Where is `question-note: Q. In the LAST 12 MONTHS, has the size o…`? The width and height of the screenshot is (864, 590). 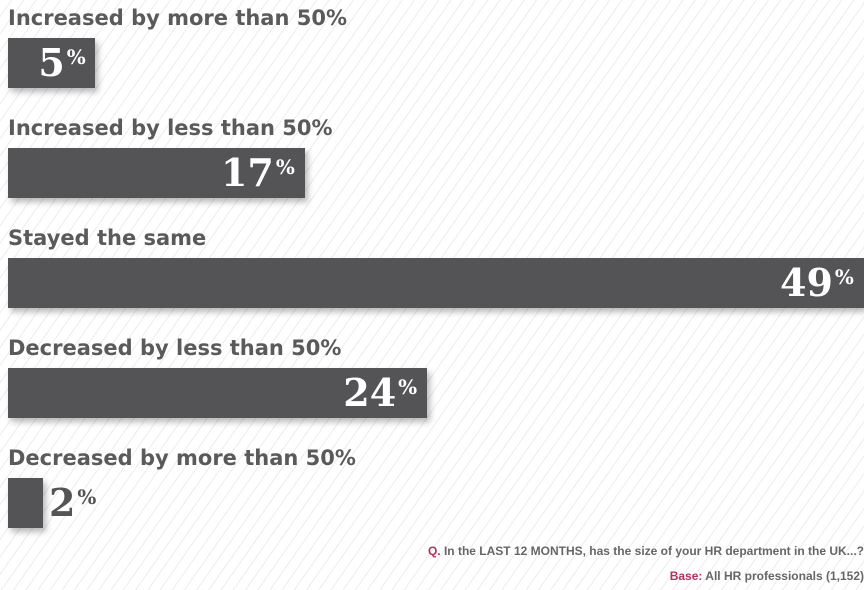
question-note: Q. In the LAST 12 MONTHS, has the size o… is located at coordinates (646, 551).